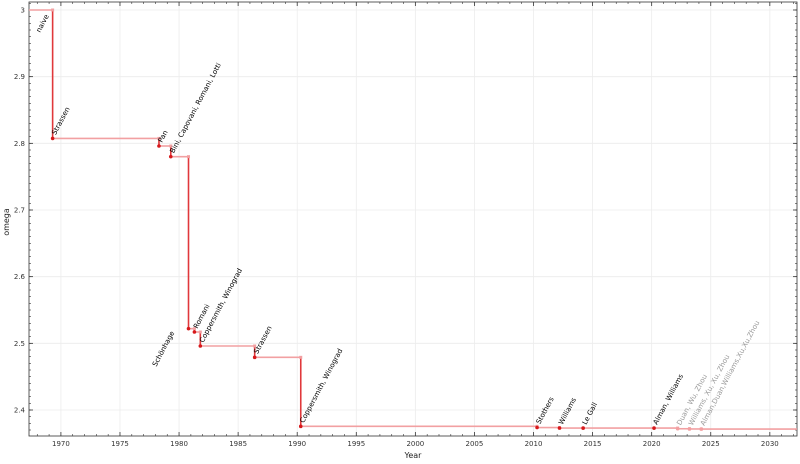 The width and height of the screenshot is (800, 464). What do you see at coordinates (195, 108) in the screenshot?
I see `point-label: Bini, Capovani, Romani, Lotti` at bounding box center [195, 108].